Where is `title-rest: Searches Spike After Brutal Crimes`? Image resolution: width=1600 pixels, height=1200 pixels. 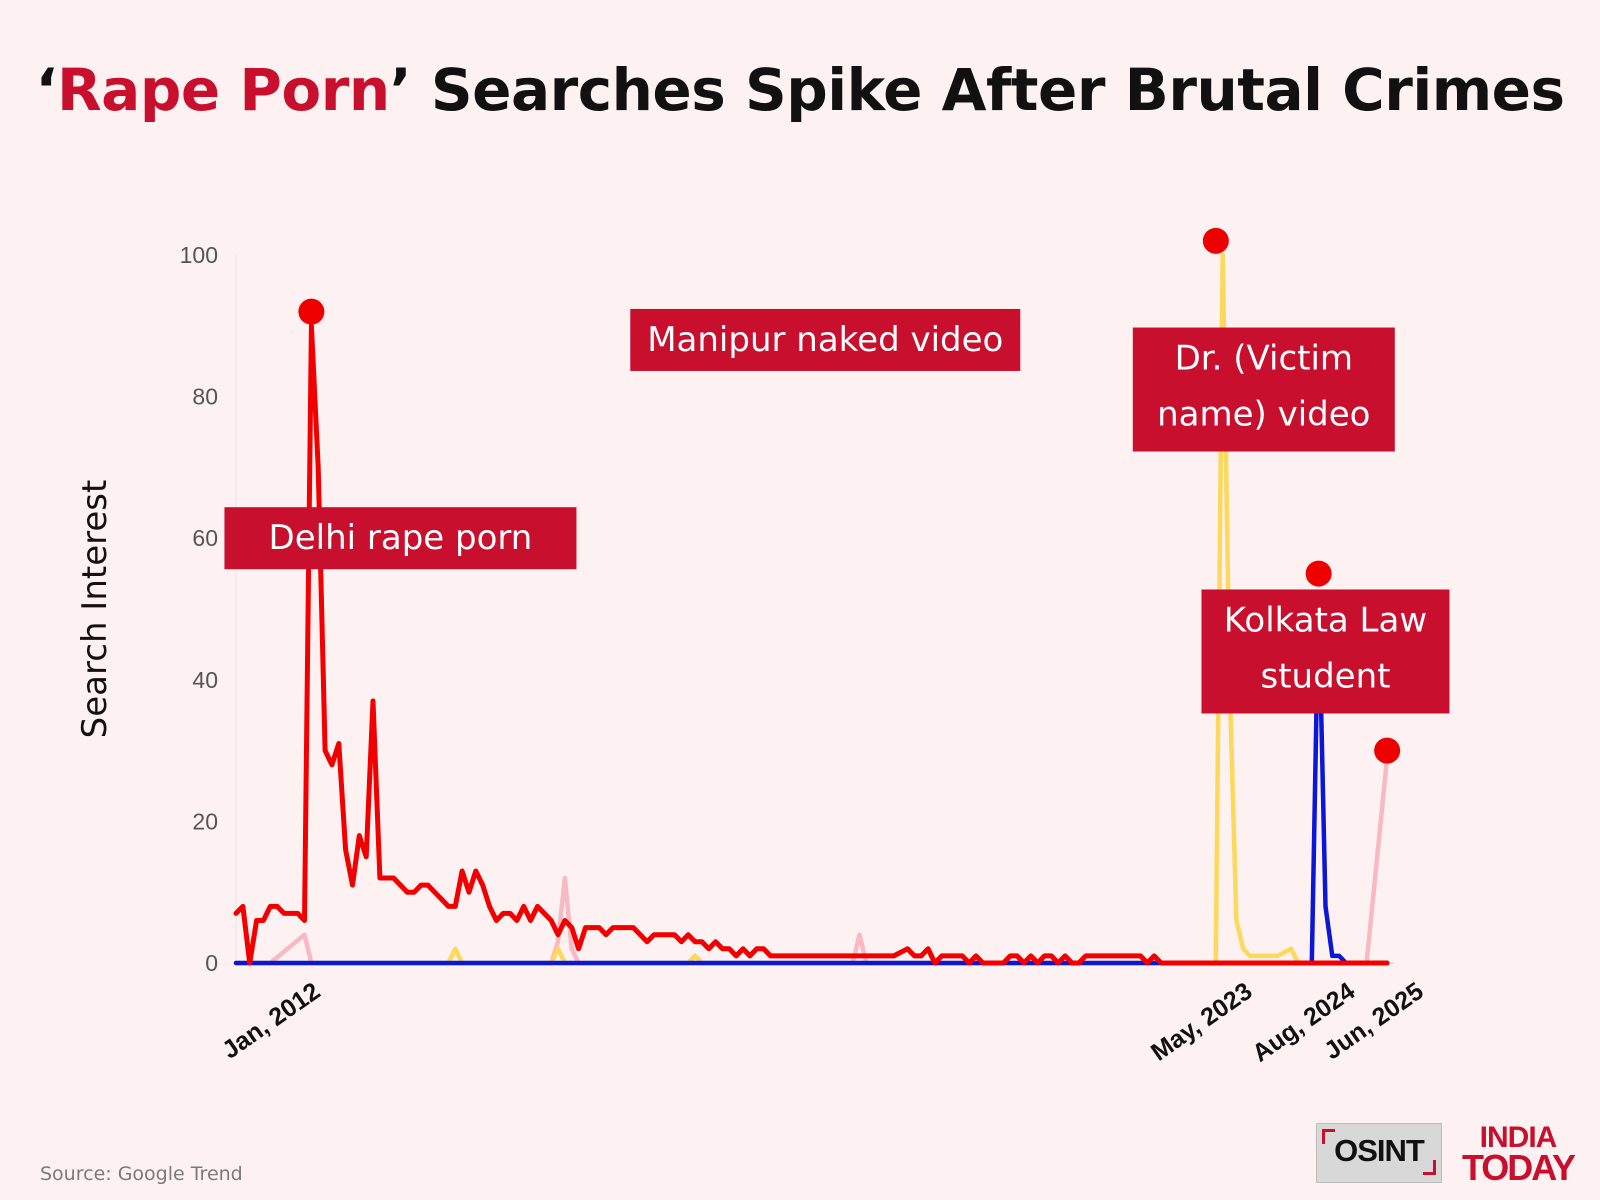
title-rest: Searches Spike After Brutal Crimes is located at coordinates (988, 90).